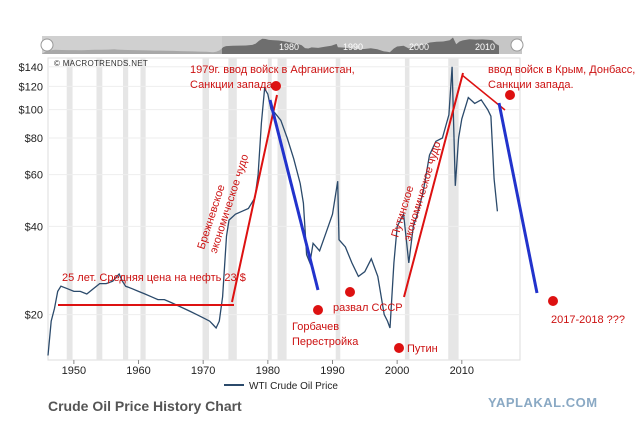 The image size is (640, 437). What do you see at coordinates (31, 68) in the screenshot?
I see `y-tick-label: $140` at bounding box center [31, 68].